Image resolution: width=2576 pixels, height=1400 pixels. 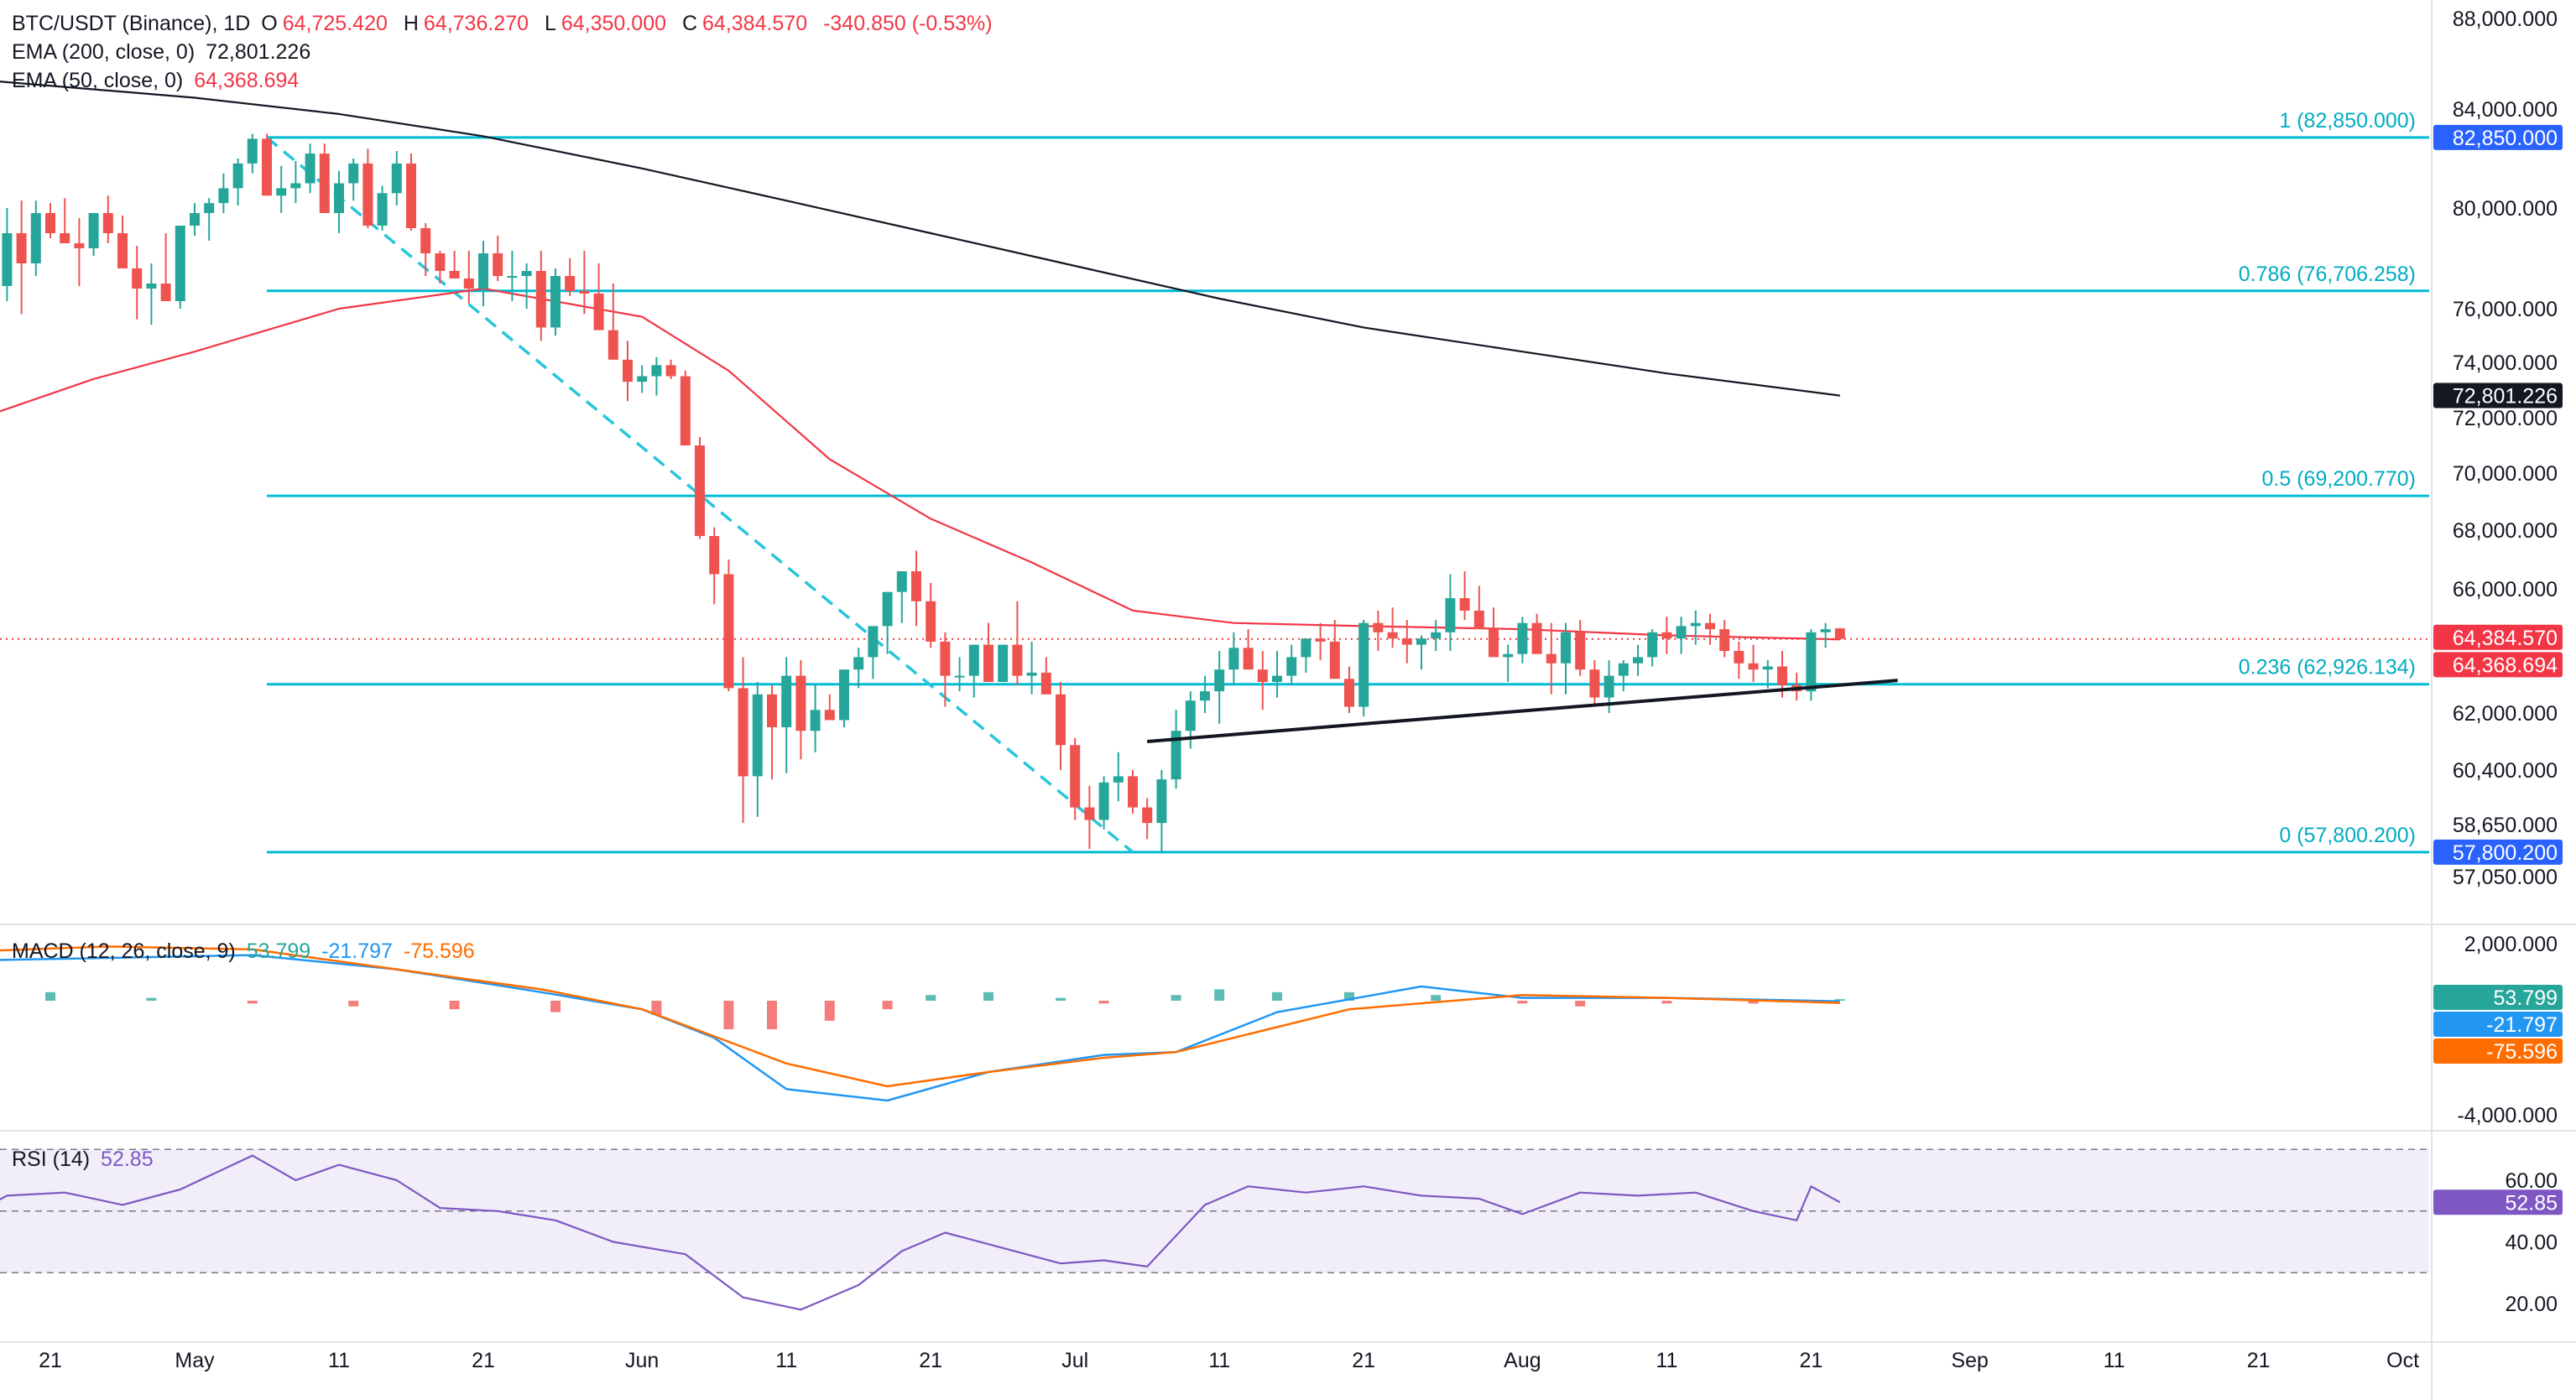 What do you see at coordinates (124, 951) in the screenshot?
I see `macd-label: MACD (12, 26, close, 9)` at bounding box center [124, 951].